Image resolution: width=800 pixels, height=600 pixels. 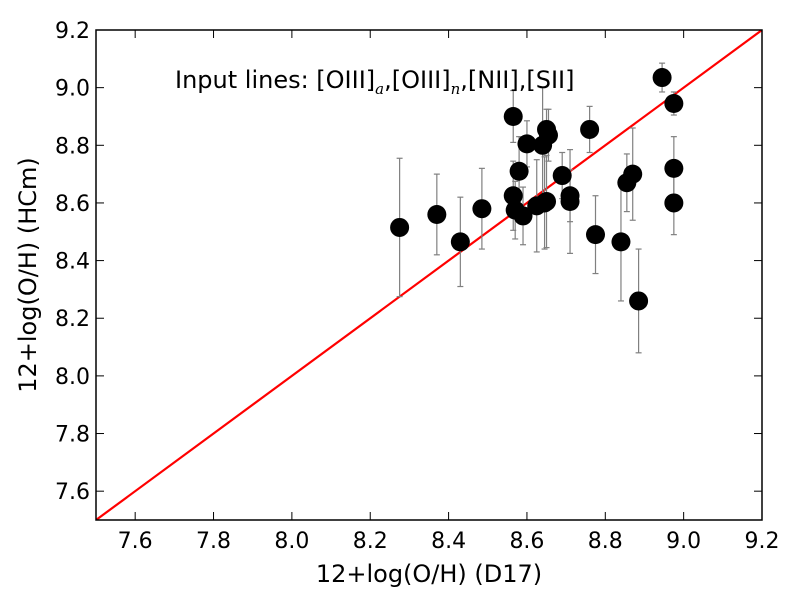 What do you see at coordinates (291, 541) in the screenshot?
I see `x-tick-label: 8.0` at bounding box center [291, 541].